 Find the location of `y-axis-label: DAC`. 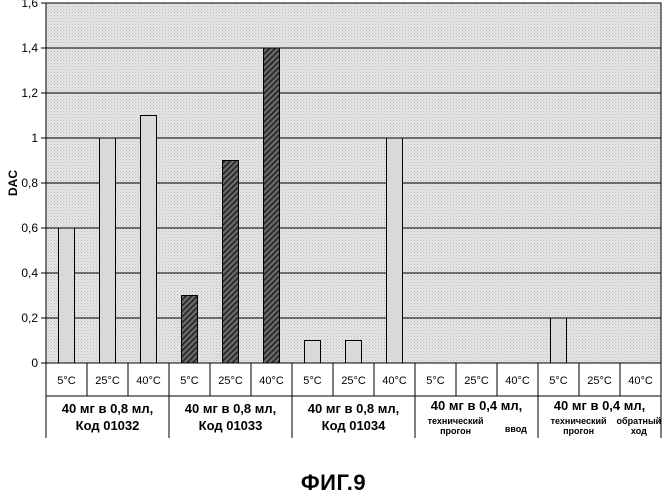

y-axis-label: DAC is located at coordinates (13, 183).